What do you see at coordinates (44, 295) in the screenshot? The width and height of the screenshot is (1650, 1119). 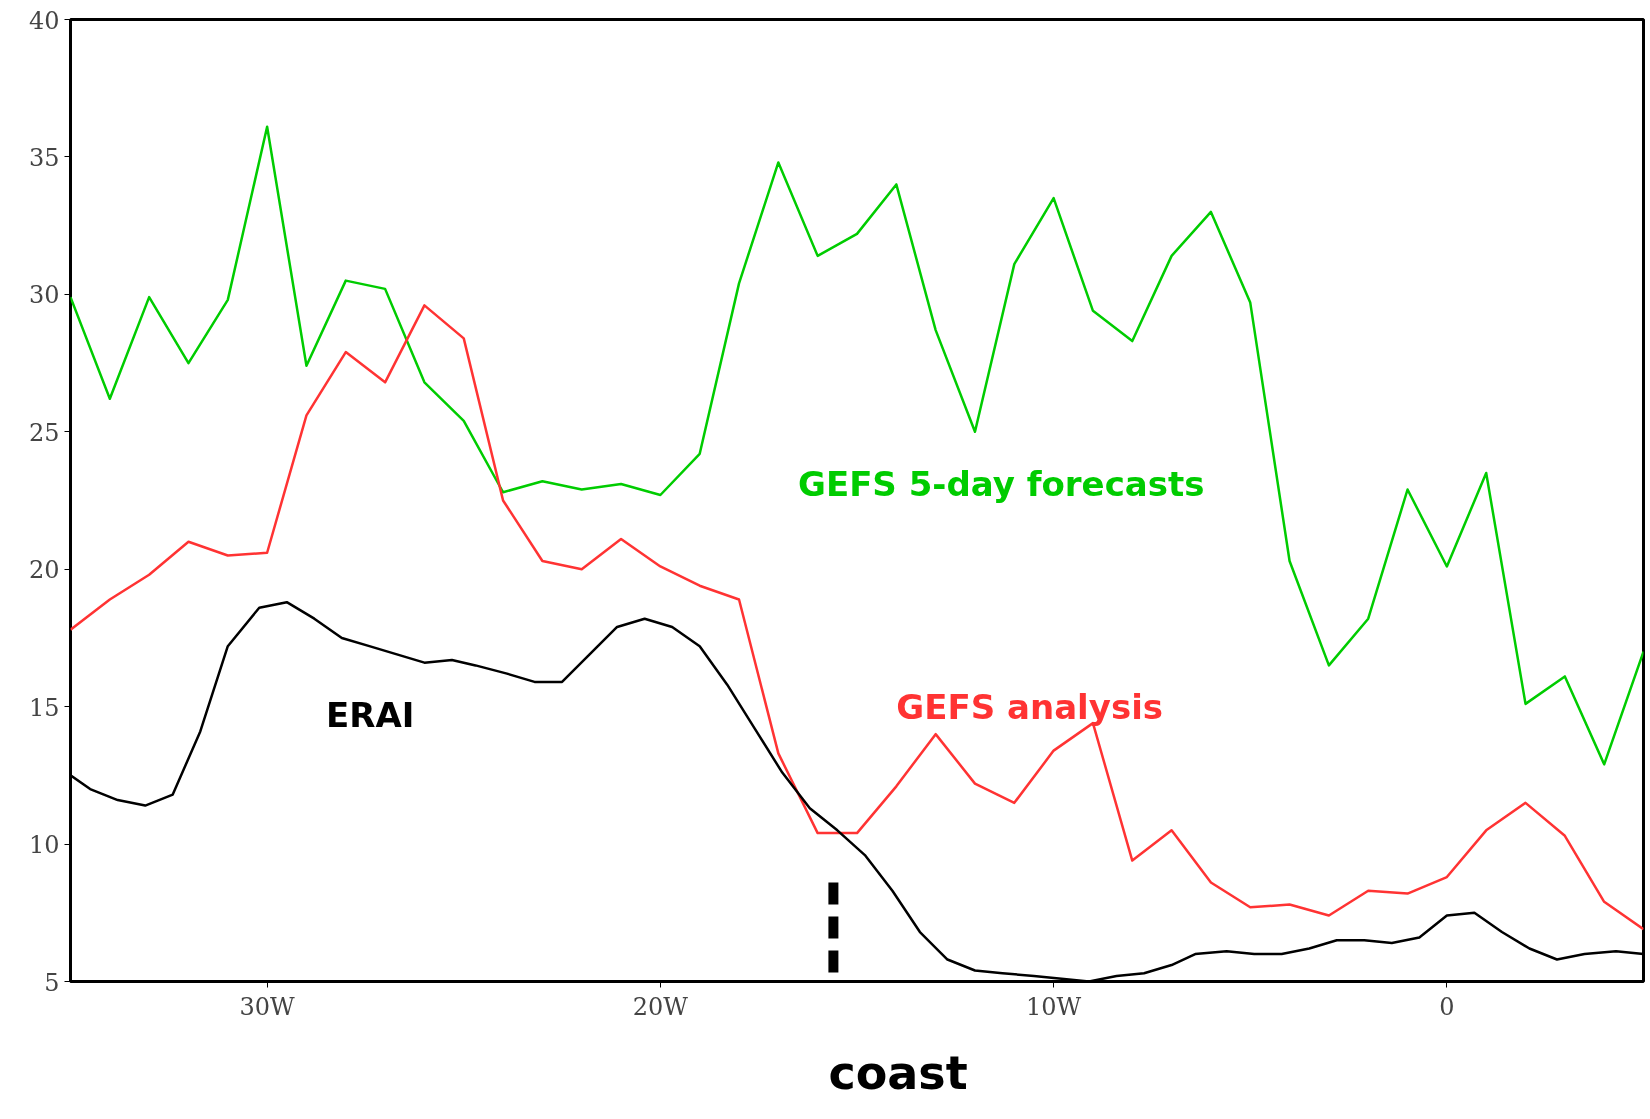 I see `y-tick-label: 30` at bounding box center [44, 295].